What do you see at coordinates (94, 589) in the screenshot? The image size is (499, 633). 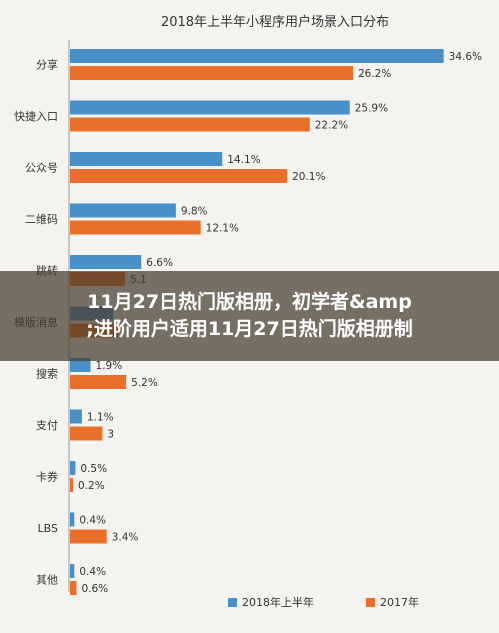 I see `data-label: 0.6%` at bounding box center [94, 589].